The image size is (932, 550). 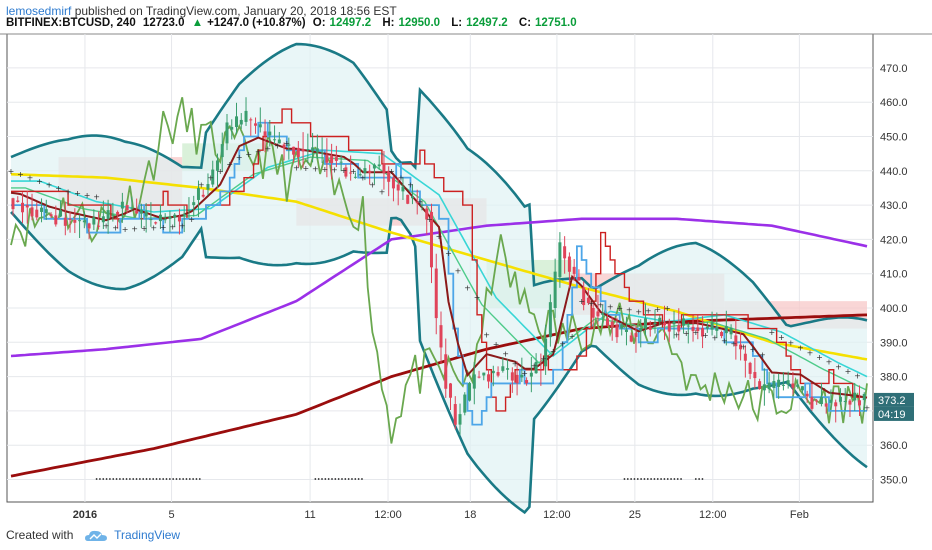 I want to click on y-tick-label: 390.0, so click(x=894, y=343).